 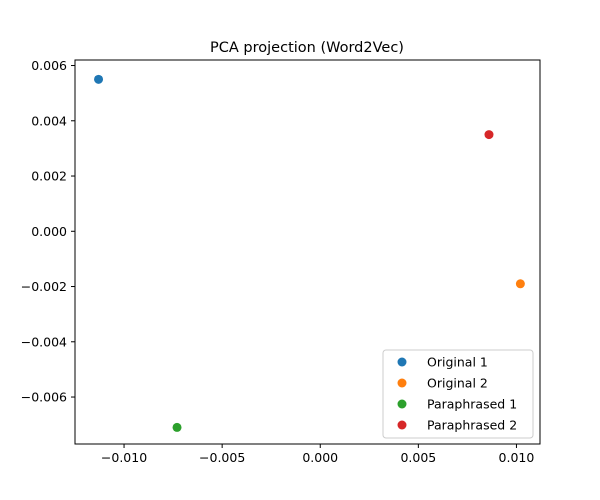 I want to click on legend-label: Paraphrased 1, so click(x=472, y=404).